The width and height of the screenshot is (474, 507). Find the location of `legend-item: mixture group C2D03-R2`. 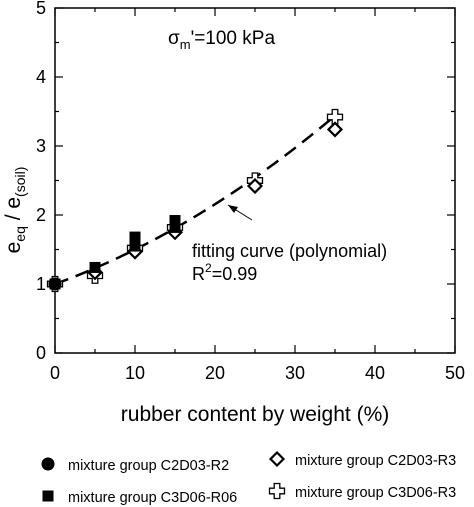

legend-item: mixture group C2D03-R2 is located at coordinates (135, 465).